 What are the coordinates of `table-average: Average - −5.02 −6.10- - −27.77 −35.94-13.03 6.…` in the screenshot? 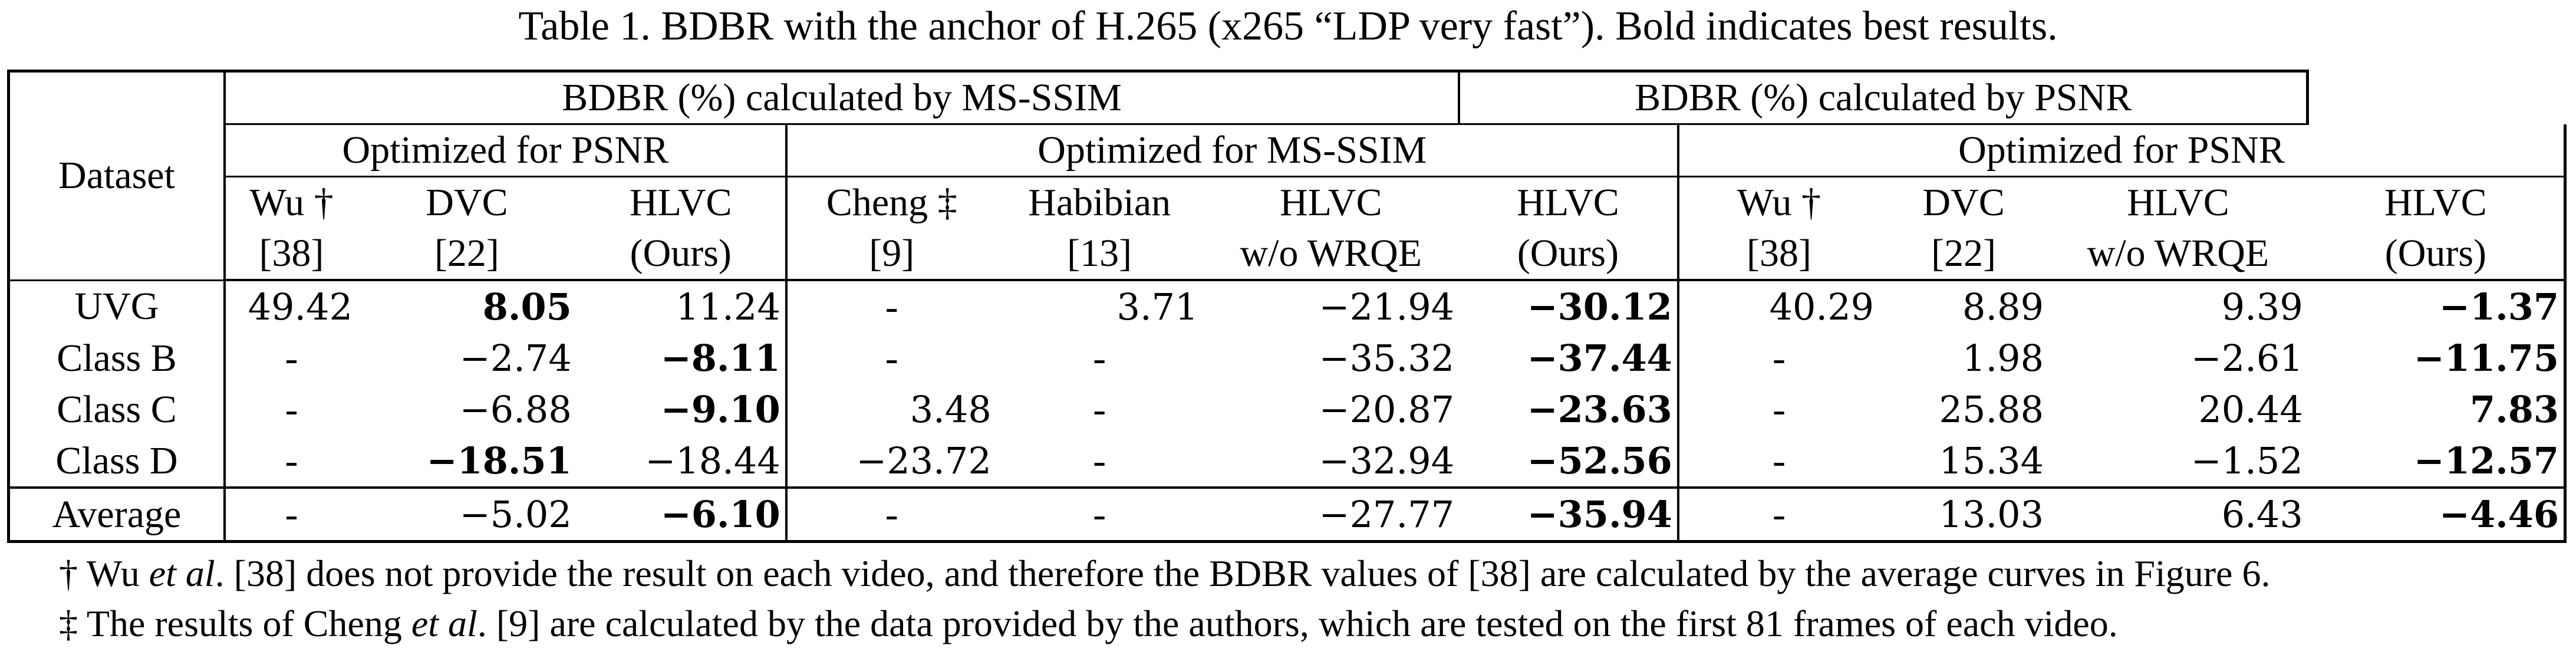 It's located at (1286, 516).